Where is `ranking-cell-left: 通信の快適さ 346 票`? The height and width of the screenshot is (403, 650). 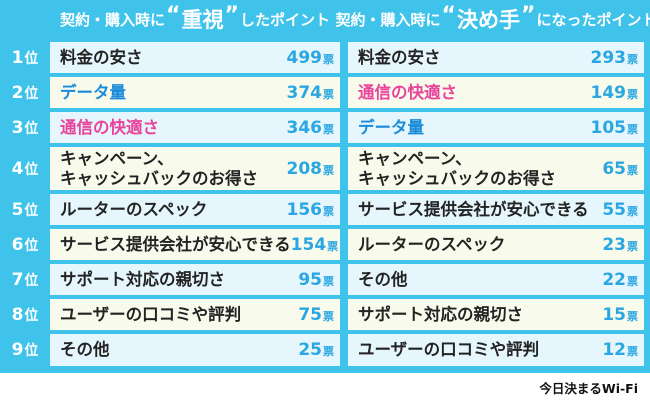
ranking-cell-left: 通信の快適さ 346 票 is located at coordinates (195, 127).